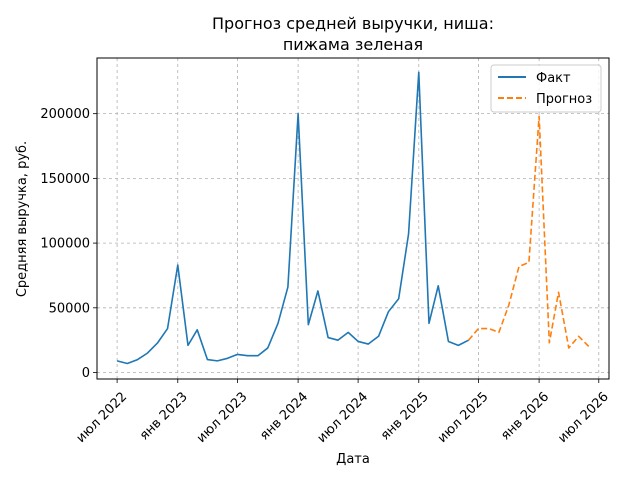 Image resolution: width=640 pixels, height=484 pixels. I want to click on y-tick-label: 150000, so click(65, 179).